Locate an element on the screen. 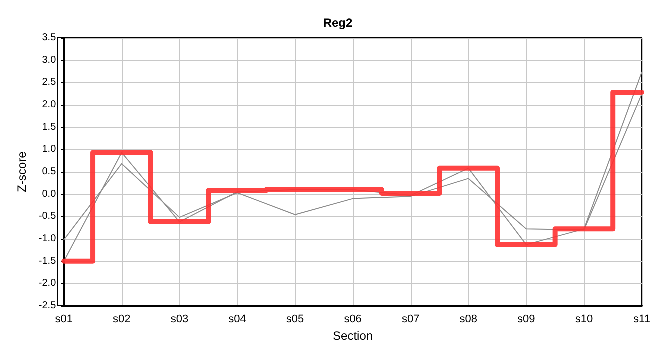 This screenshot has width=660, height=360. x-axis-title: Section is located at coordinates (353, 335).